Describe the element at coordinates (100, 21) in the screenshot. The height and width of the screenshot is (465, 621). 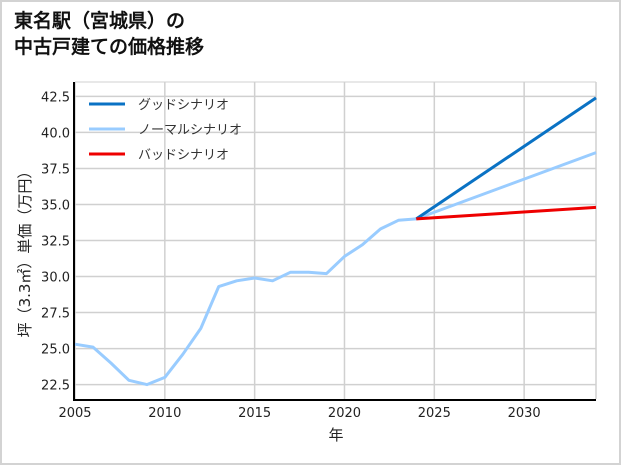
I see `chart-title-line1: 東名駅（宮城県）の` at that location.